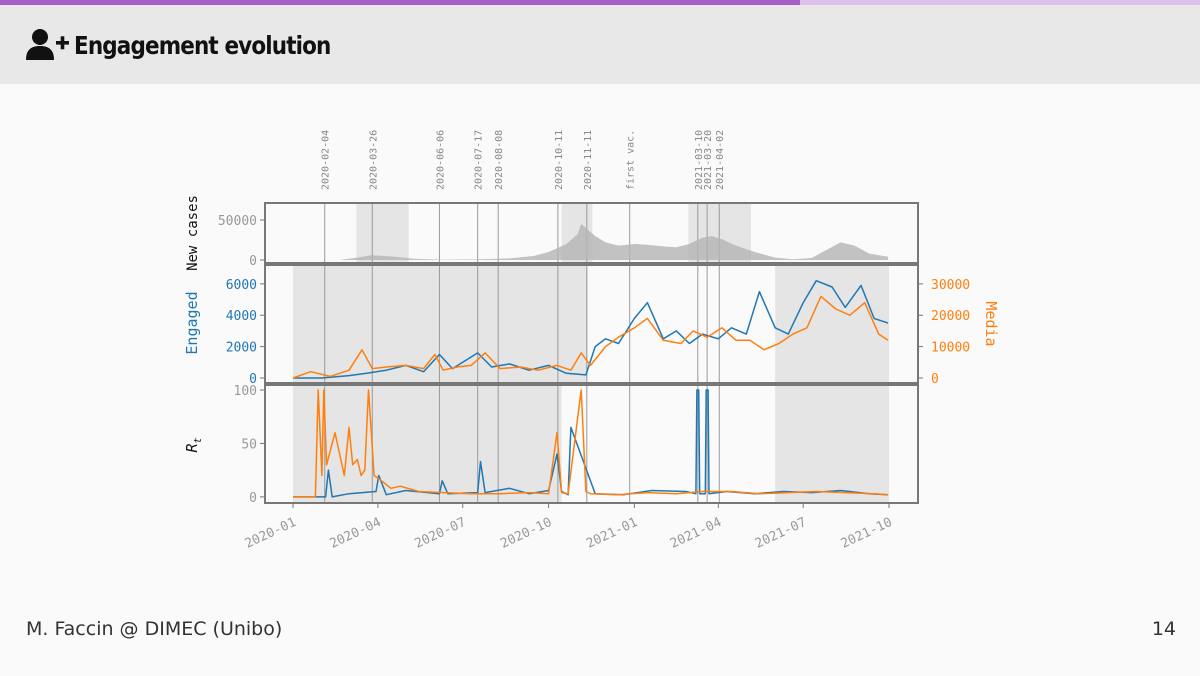  What do you see at coordinates (192, 448) in the screenshot?
I see `rt-symbol: R` at bounding box center [192, 448].